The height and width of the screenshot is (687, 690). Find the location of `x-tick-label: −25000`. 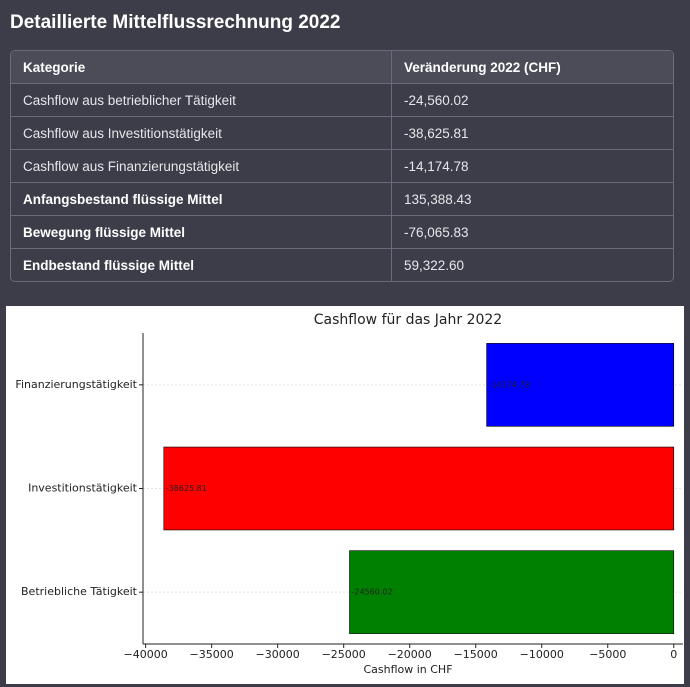

x-tick-label: −25000 is located at coordinates (344, 654).